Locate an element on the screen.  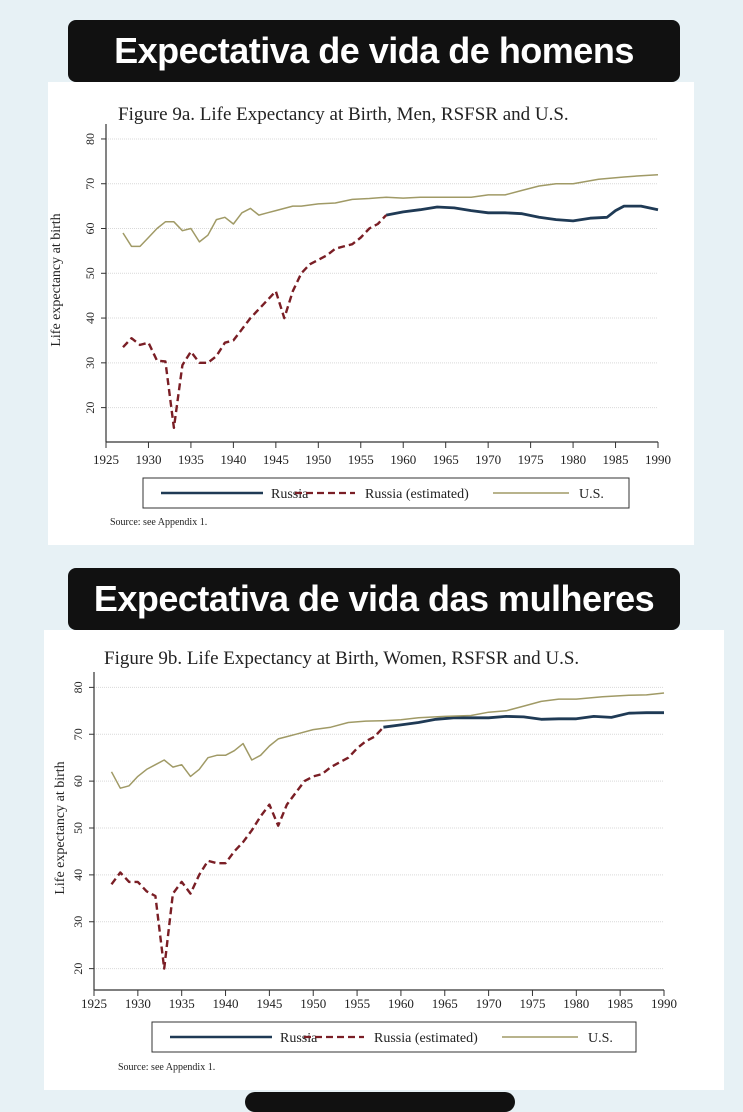
bottom-tab-edge is located at coordinates (380, 1102).